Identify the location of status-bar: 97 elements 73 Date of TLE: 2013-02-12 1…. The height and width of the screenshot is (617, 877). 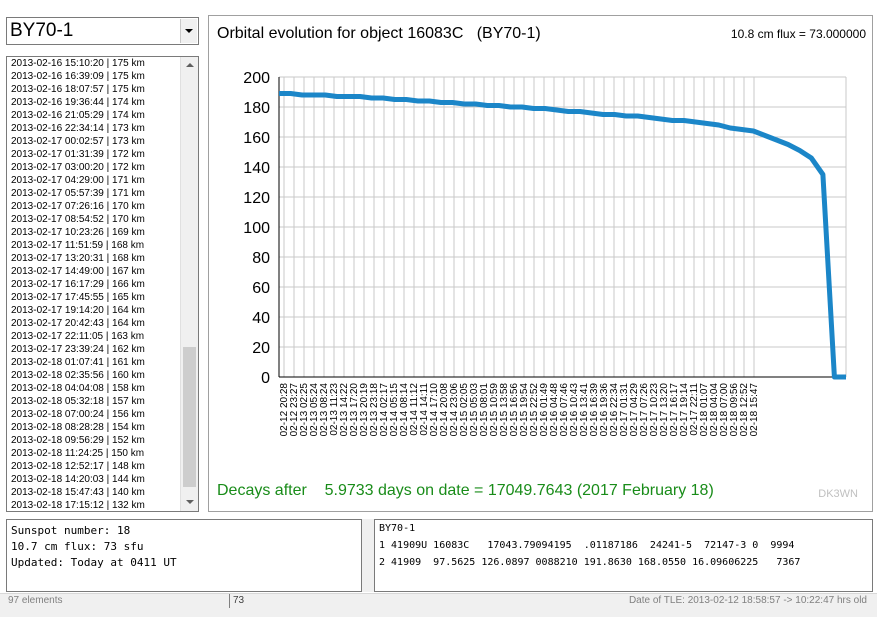
(438, 605).